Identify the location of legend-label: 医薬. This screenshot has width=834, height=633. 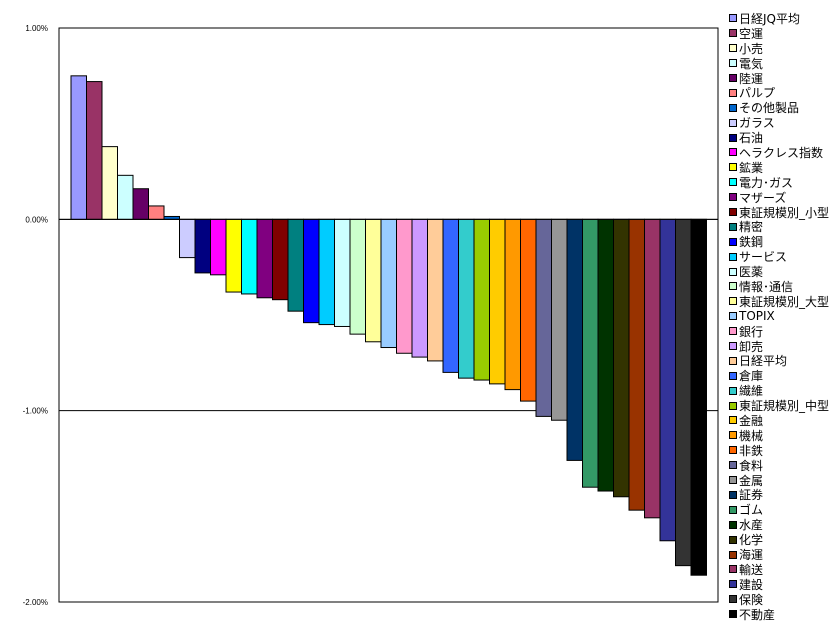
(751, 272).